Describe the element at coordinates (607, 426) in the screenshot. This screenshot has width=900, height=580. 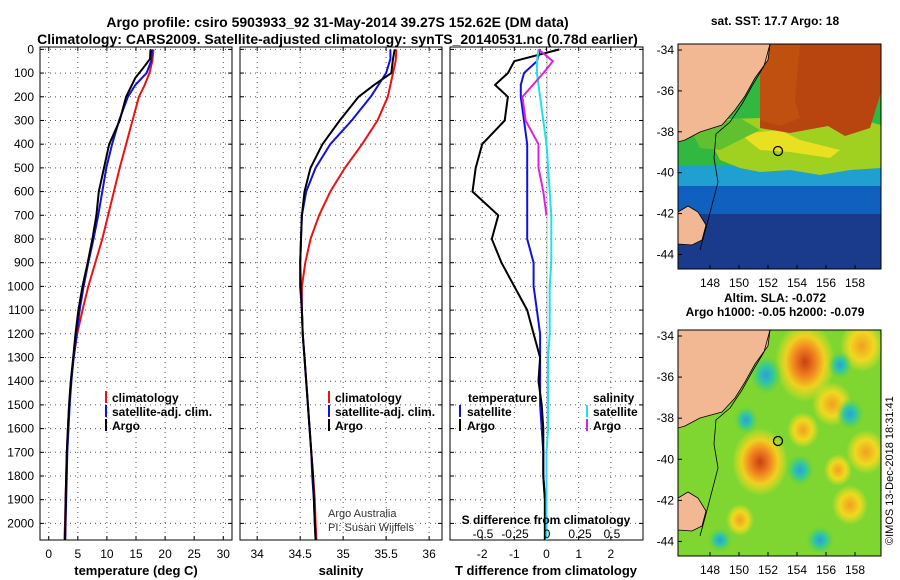
I see `legend-s-argo-label: Argo` at that location.